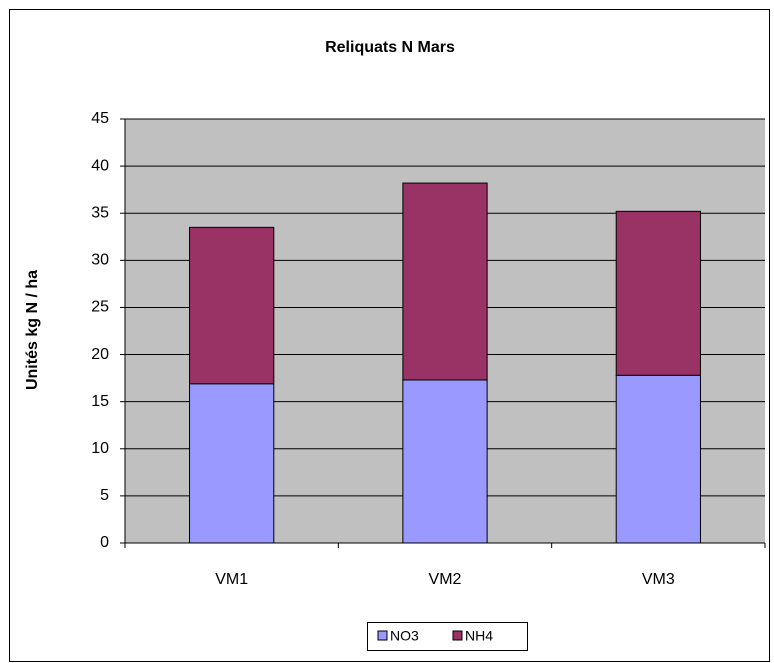 The height and width of the screenshot is (663, 774). I want to click on chart-title: Reliquats N Mars, so click(390, 47).